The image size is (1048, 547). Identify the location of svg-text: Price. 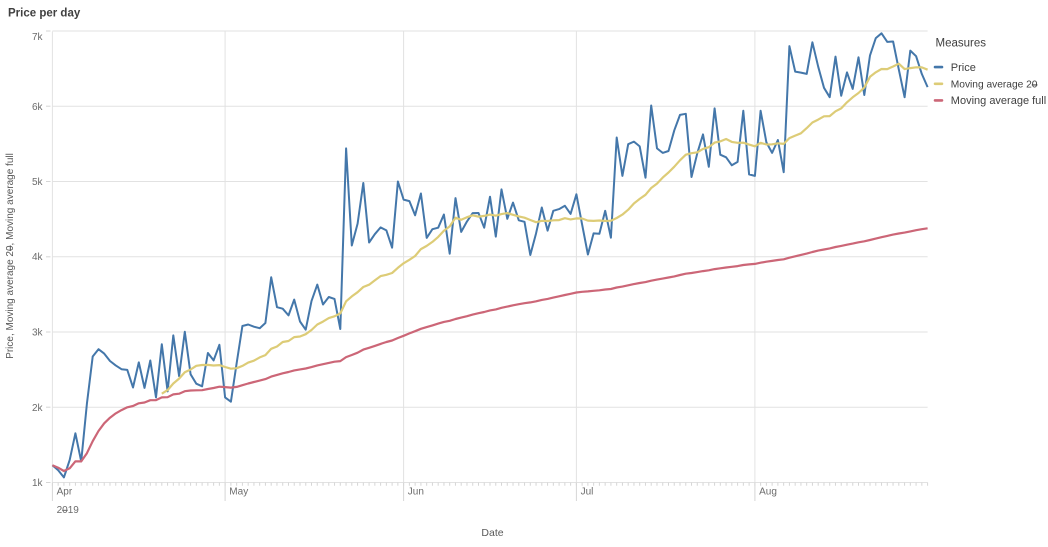
(963, 68).